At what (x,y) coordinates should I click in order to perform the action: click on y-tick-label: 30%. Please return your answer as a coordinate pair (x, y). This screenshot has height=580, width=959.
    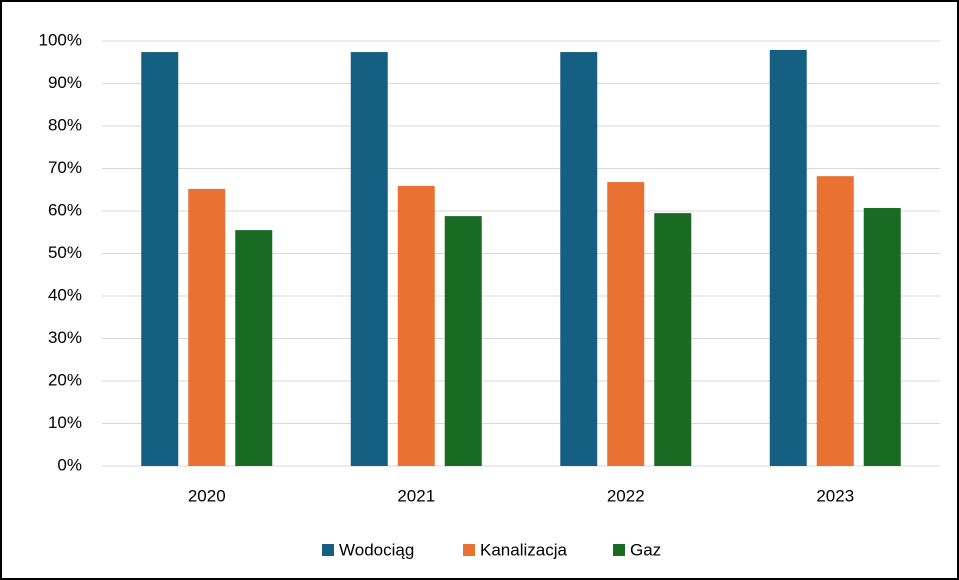
    Looking at the image, I should click on (65, 337).